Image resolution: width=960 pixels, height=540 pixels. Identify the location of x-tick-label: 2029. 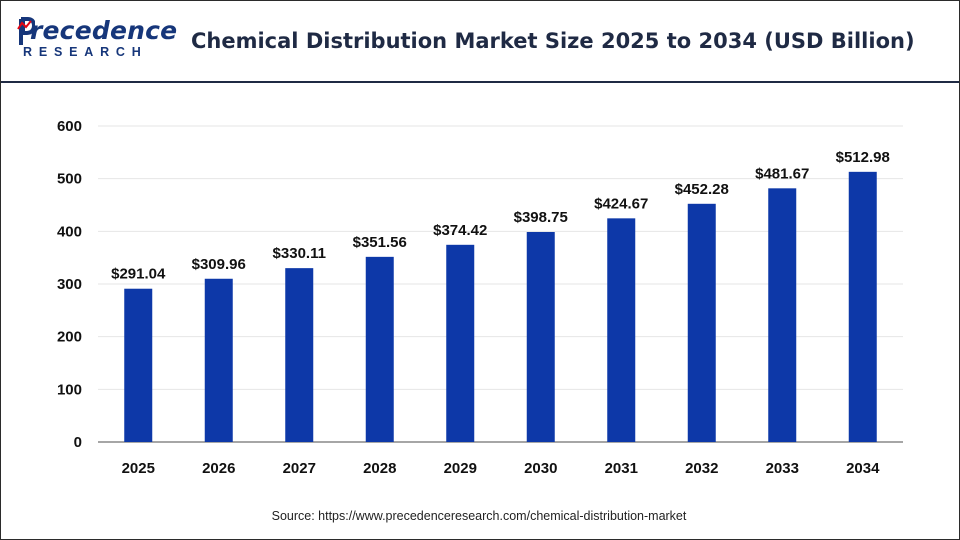
(460, 468).